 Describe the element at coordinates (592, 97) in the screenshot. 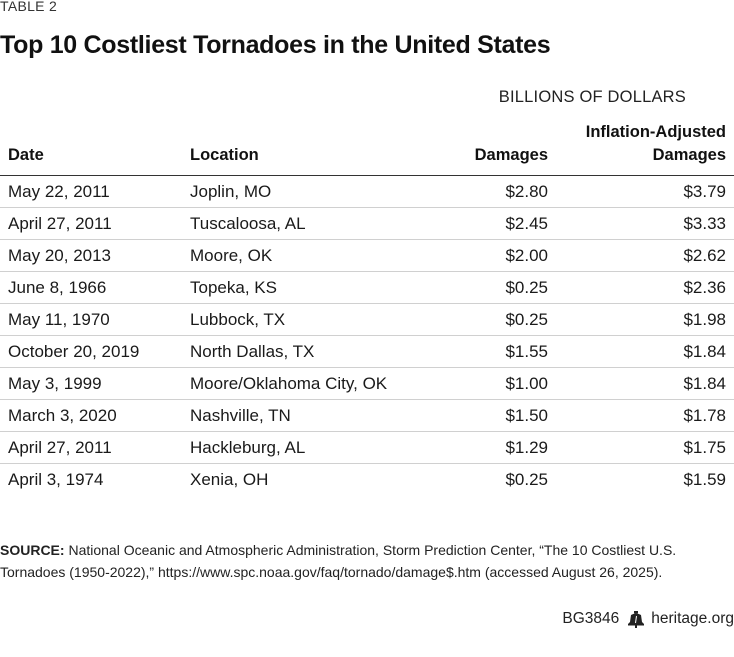

I see `units-label: BILLIONS OF DOLLARS` at that location.